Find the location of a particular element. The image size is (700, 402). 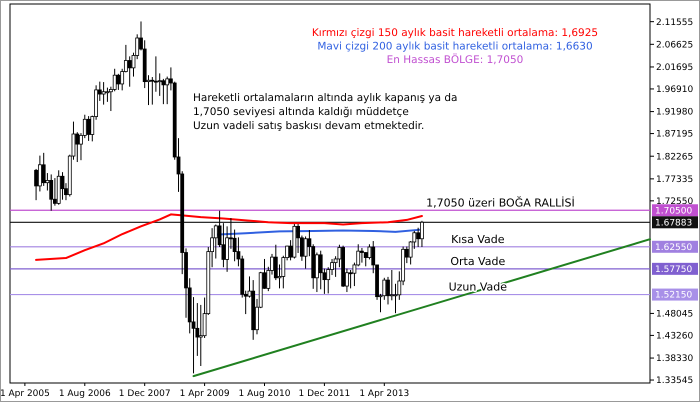

annotation: En Hassas BÖLGE: 1,7050 is located at coordinates (455, 59).